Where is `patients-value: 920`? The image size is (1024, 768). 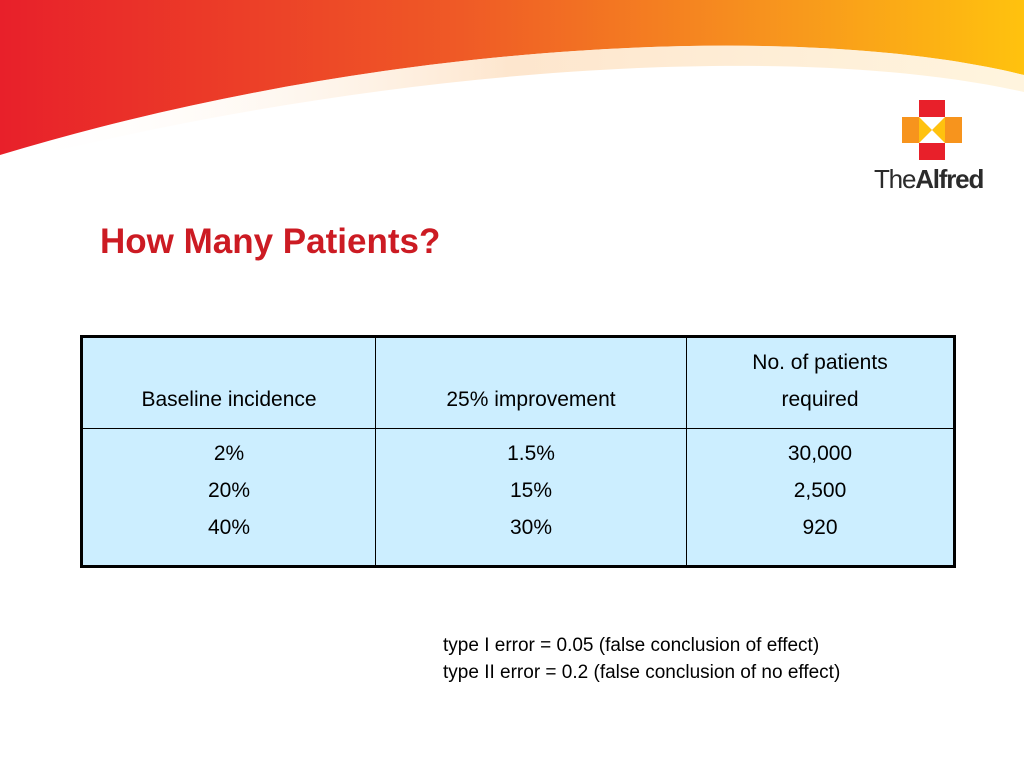
patients-value: 920 is located at coordinates (820, 527).